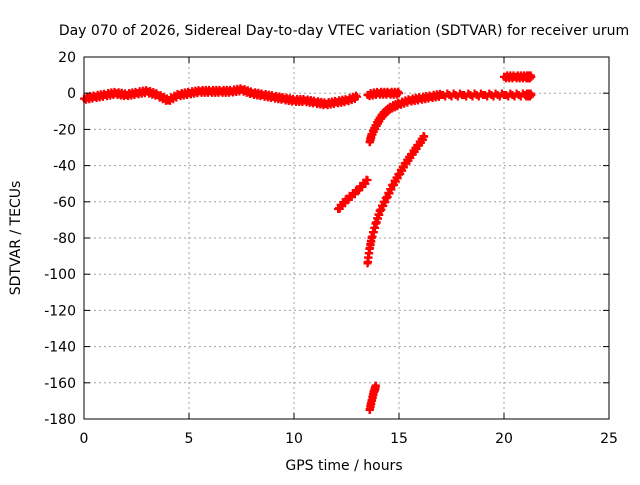 The height and width of the screenshot is (485, 640). What do you see at coordinates (71, 94) in the screenshot?
I see `y-tick-label: 0` at bounding box center [71, 94].